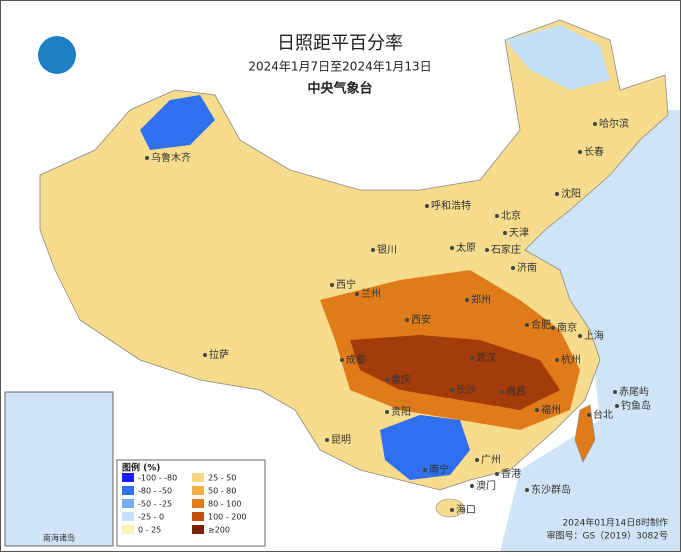 The height and width of the screenshot is (556, 681). Describe the element at coordinates (571, 193) in the screenshot. I see `city-label: 沈阳` at that location.